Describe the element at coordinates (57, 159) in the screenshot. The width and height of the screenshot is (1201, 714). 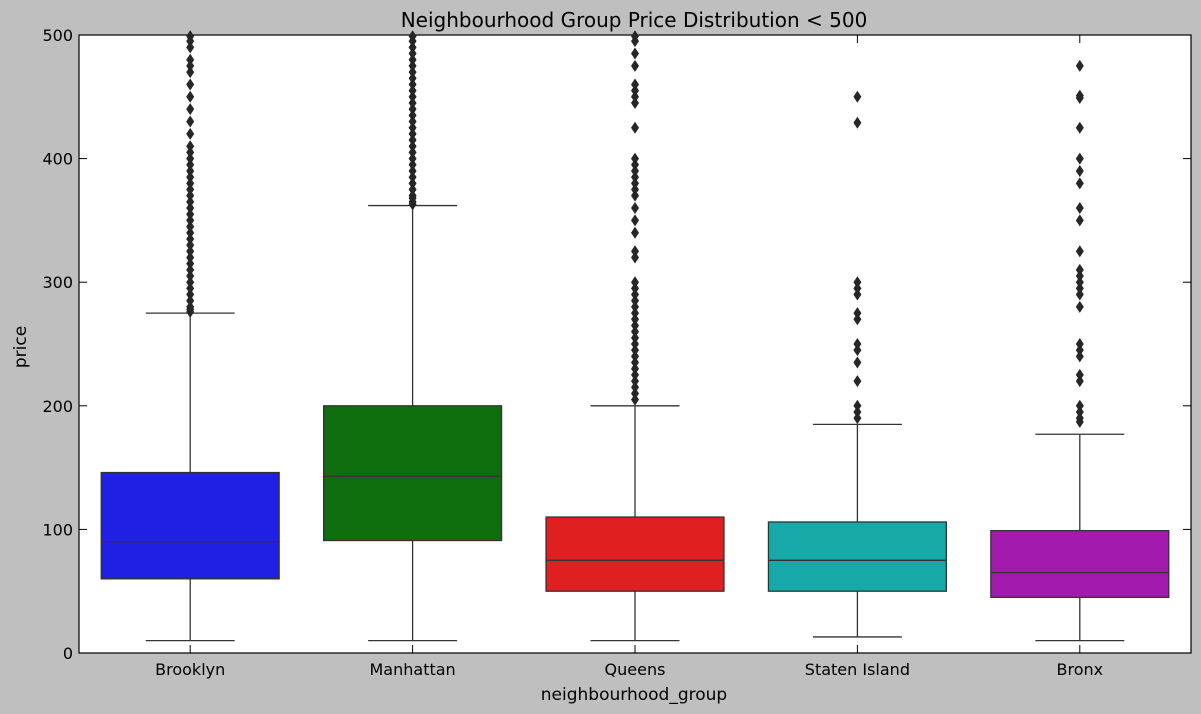
I see `y-tick-label: 400` at that location.